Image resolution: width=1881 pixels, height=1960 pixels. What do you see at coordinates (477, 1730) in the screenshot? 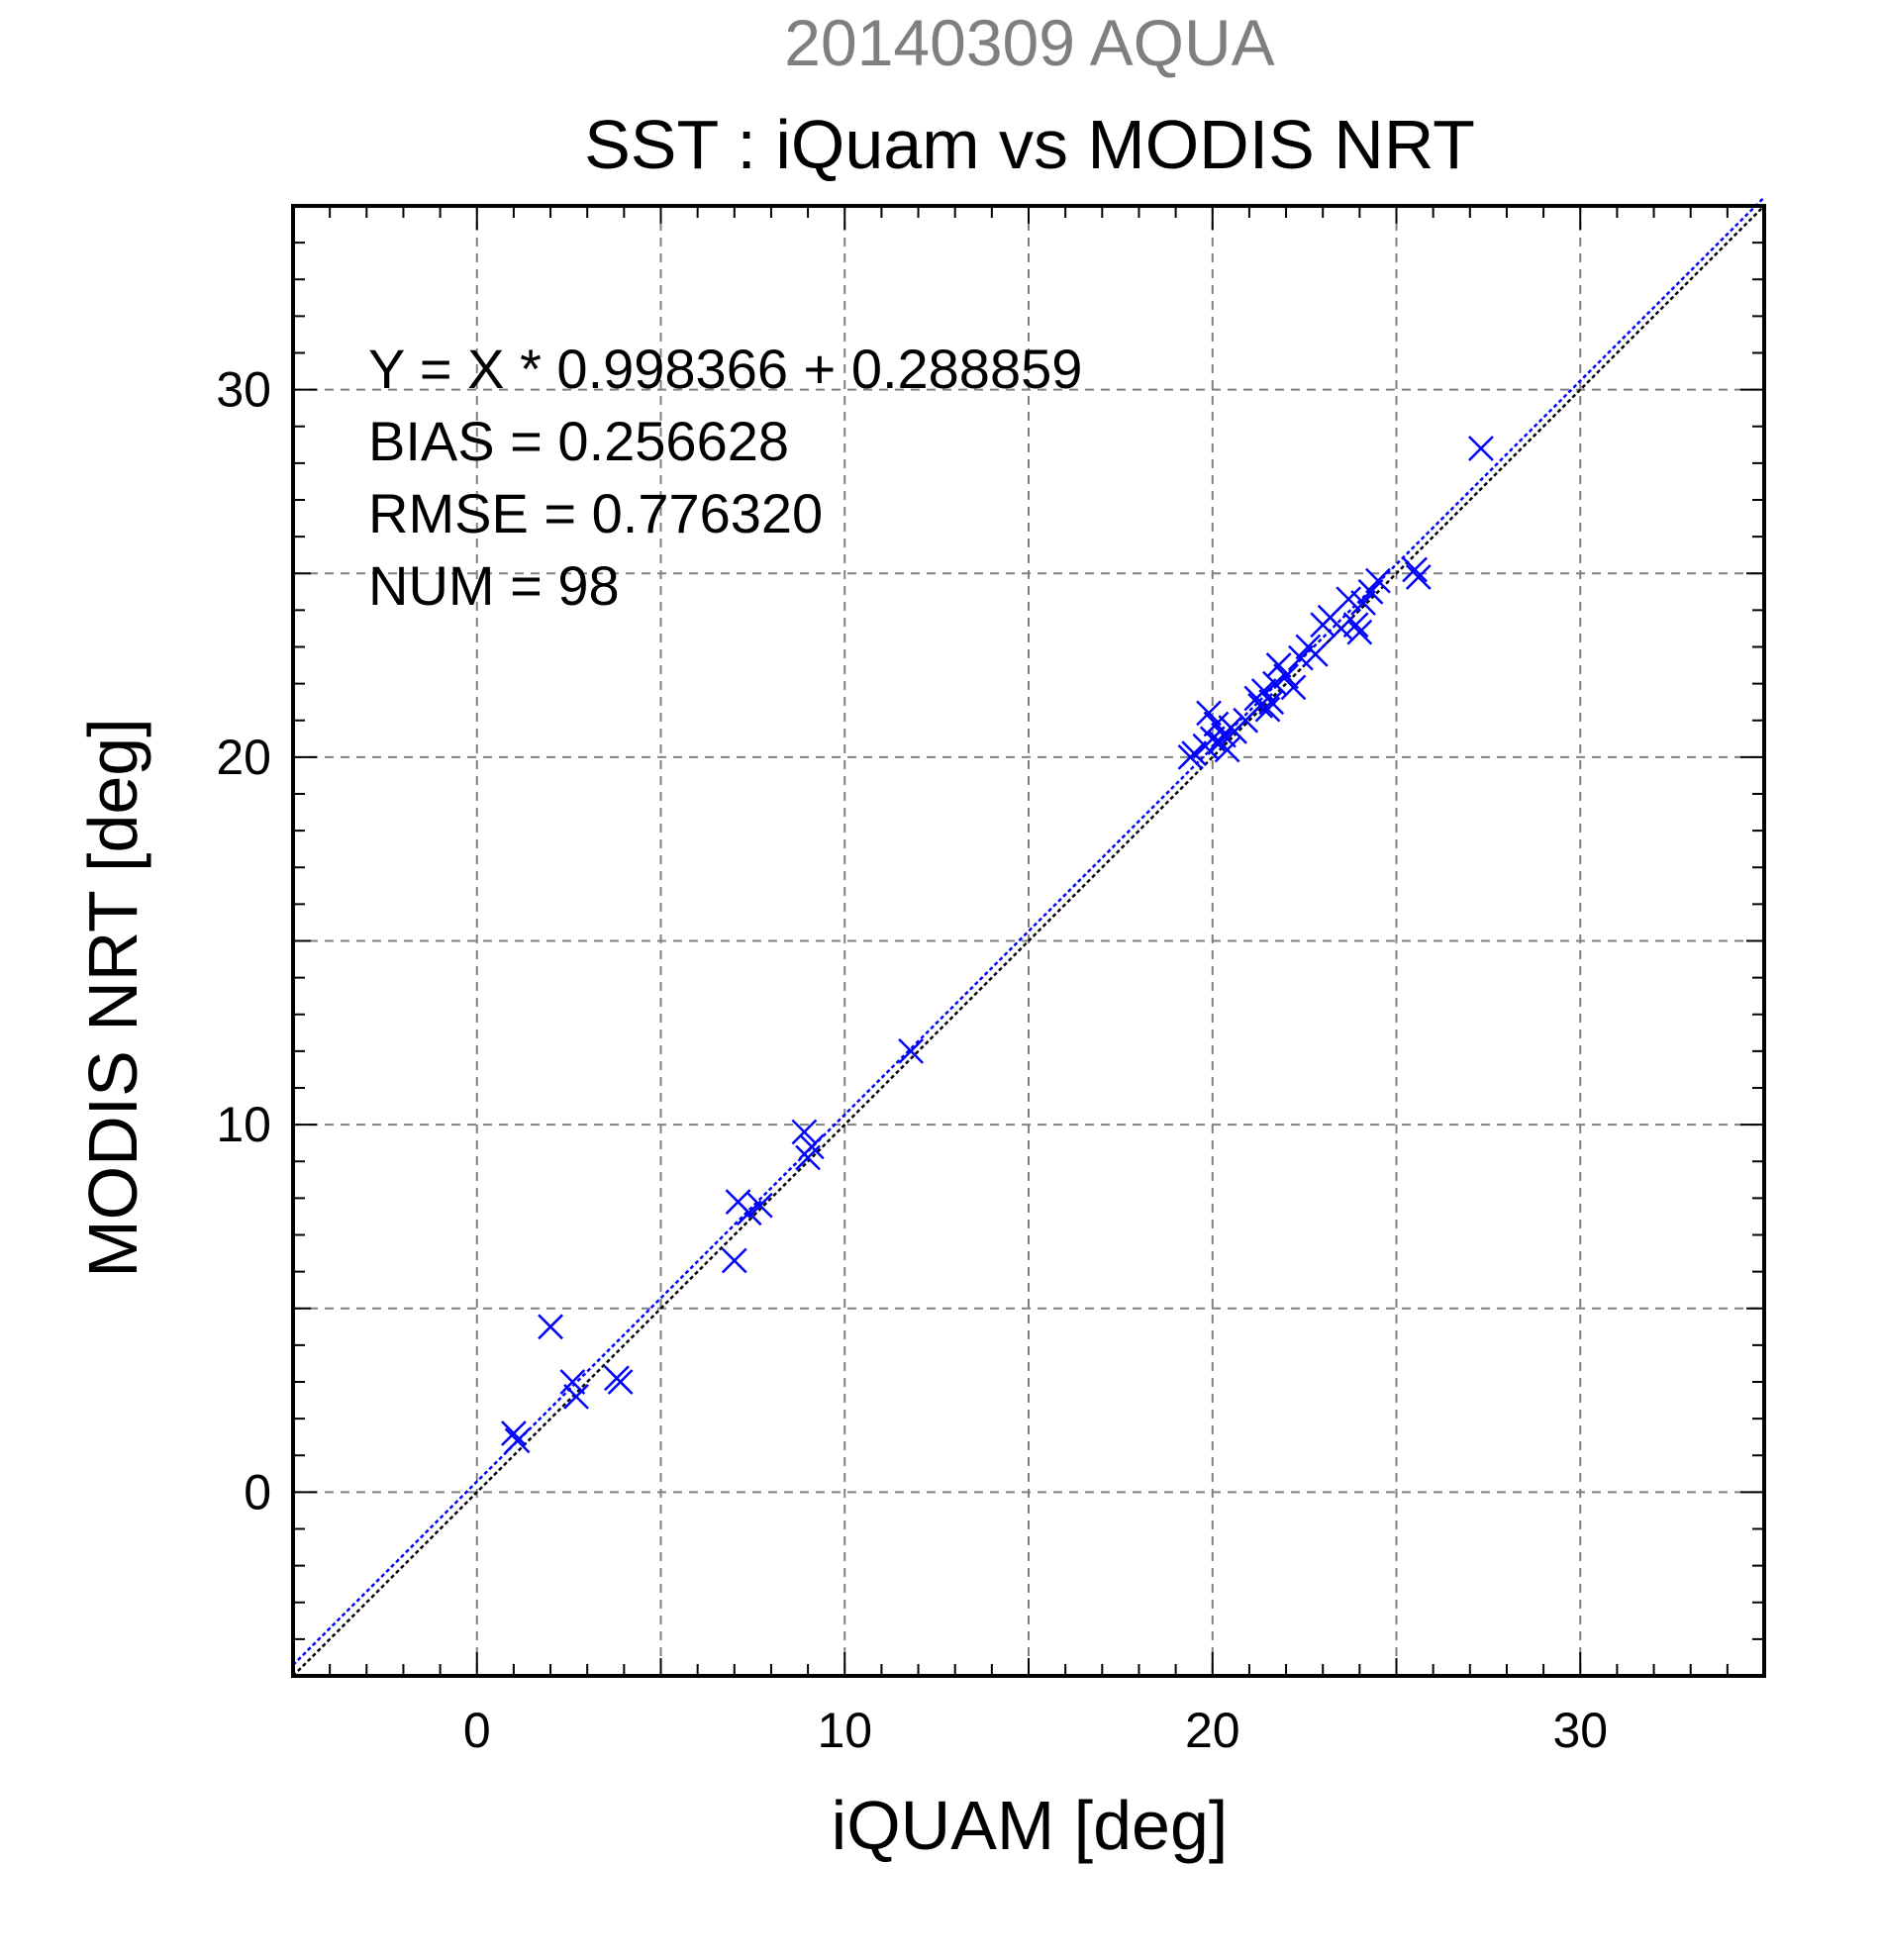
I see `x-tick-label: 0` at bounding box center [477, 1730].